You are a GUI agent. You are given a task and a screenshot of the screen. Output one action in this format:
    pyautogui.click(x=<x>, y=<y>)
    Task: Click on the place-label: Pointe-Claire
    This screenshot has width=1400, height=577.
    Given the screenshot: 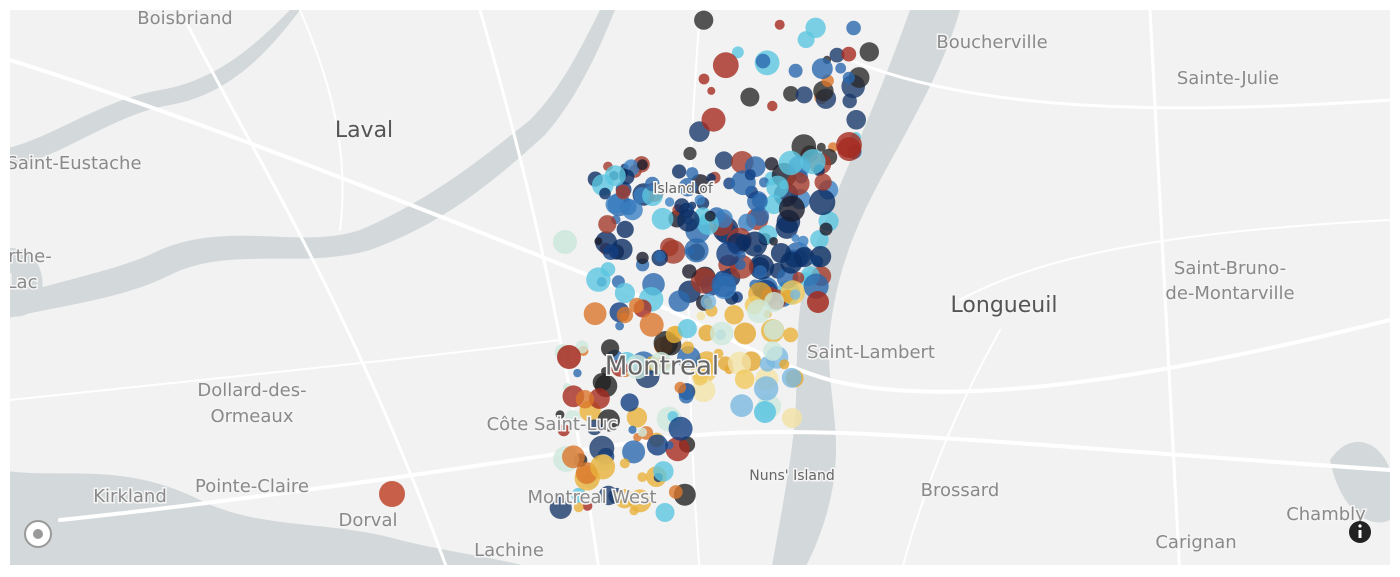 What is the action you would take?
    pyautogui.click(x=252, y=486)
    